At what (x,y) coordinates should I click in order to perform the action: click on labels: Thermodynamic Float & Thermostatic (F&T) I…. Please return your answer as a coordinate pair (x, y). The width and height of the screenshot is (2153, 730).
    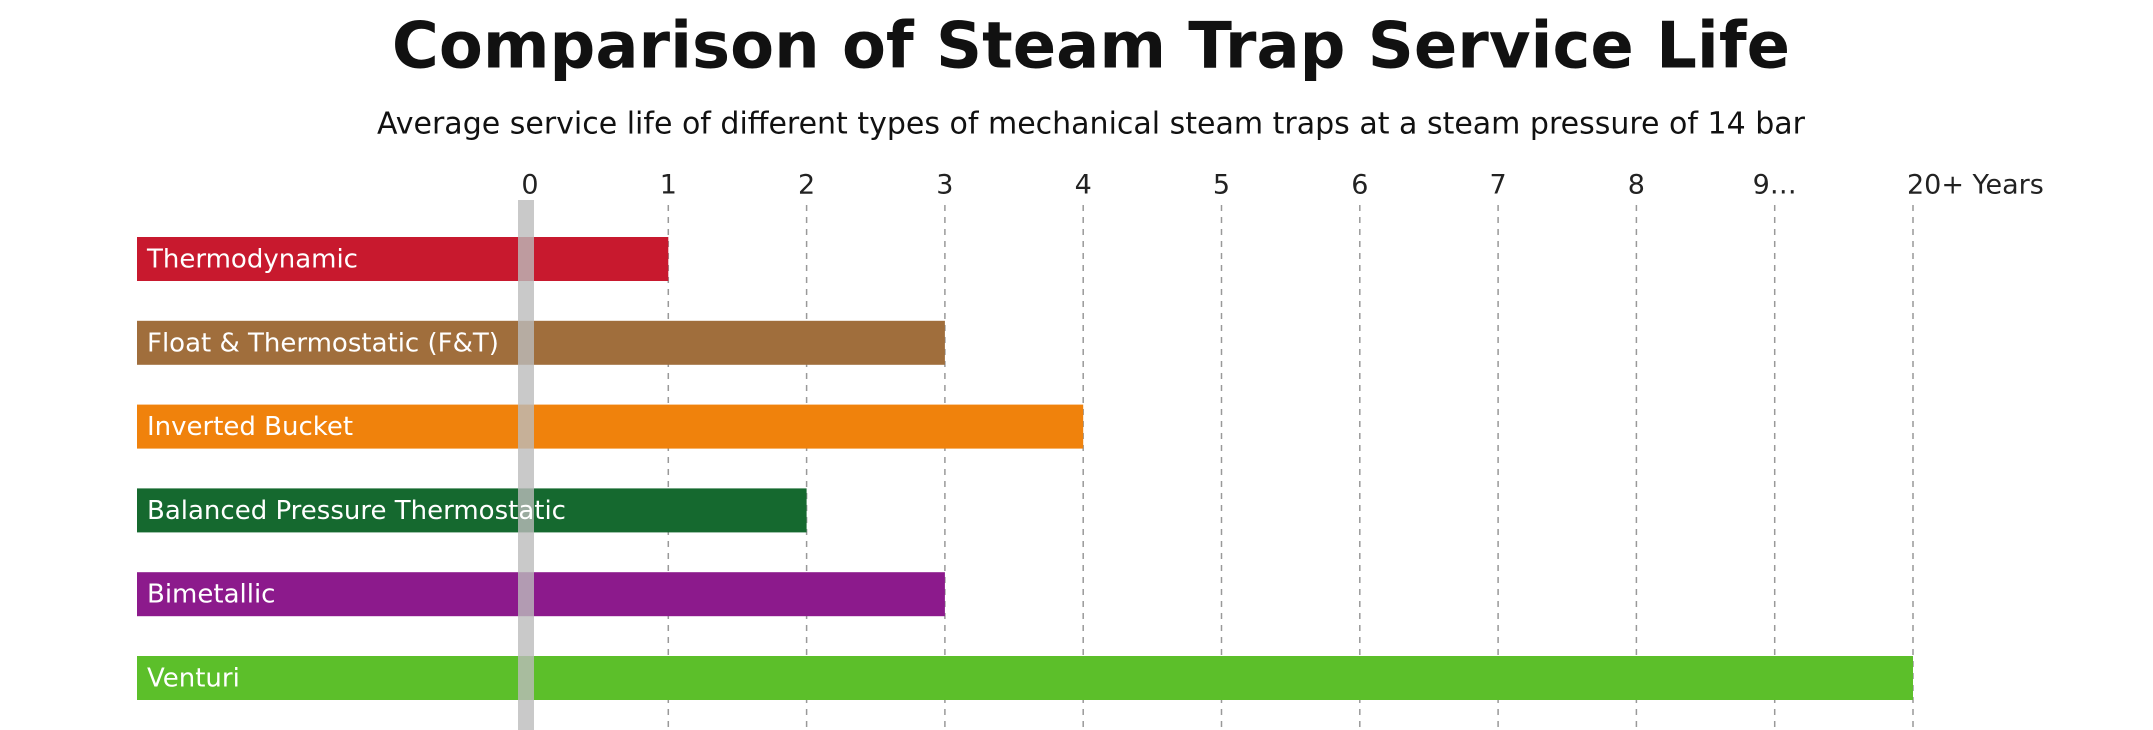
    Looking at the image, I should click on (356, 469).